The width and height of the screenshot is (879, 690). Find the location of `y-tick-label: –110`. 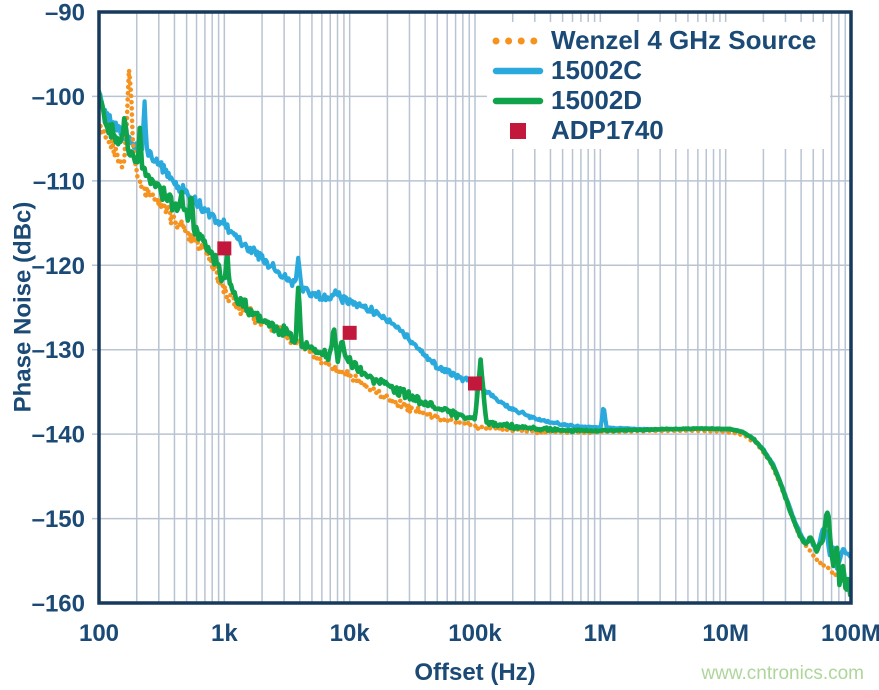

y-tick-label: –110 is located at coordinates (59, 181).